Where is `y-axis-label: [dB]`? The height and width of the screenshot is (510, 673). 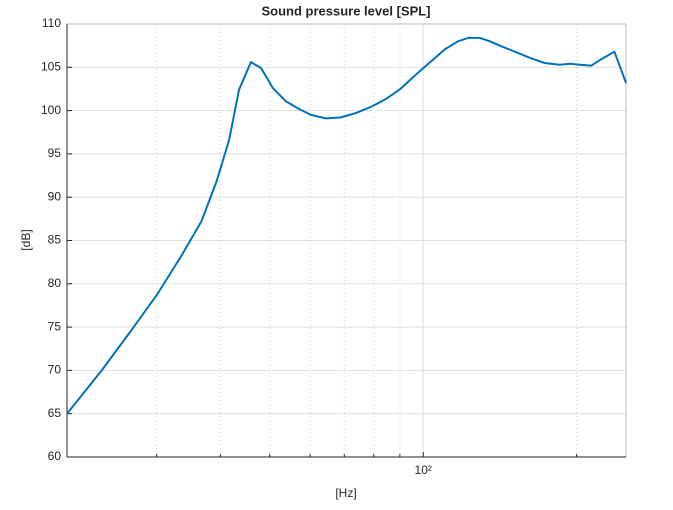 y-axis-label: [dB] is located at coordinates (26, 239).